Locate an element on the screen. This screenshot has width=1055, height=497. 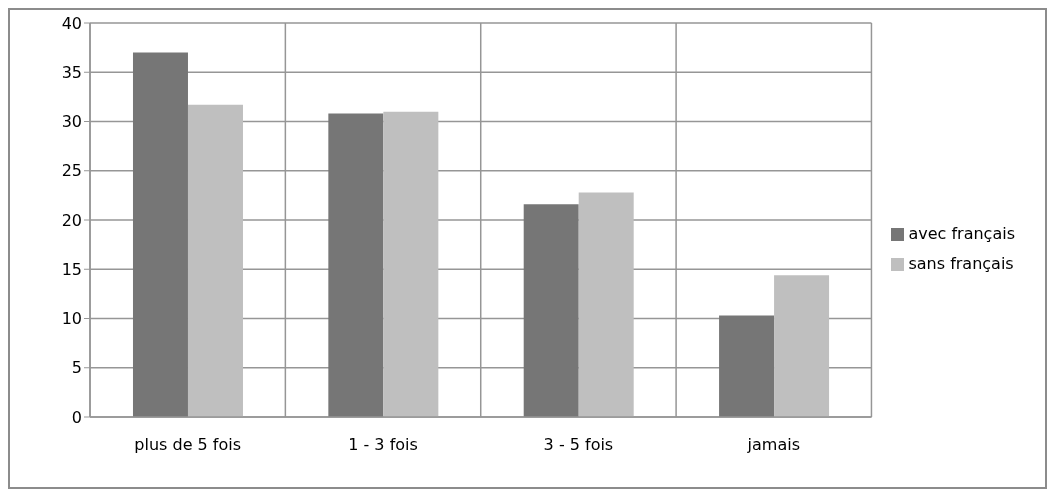
x-tick-label: 1 - 3 fois is located at coordinates (383, 445).